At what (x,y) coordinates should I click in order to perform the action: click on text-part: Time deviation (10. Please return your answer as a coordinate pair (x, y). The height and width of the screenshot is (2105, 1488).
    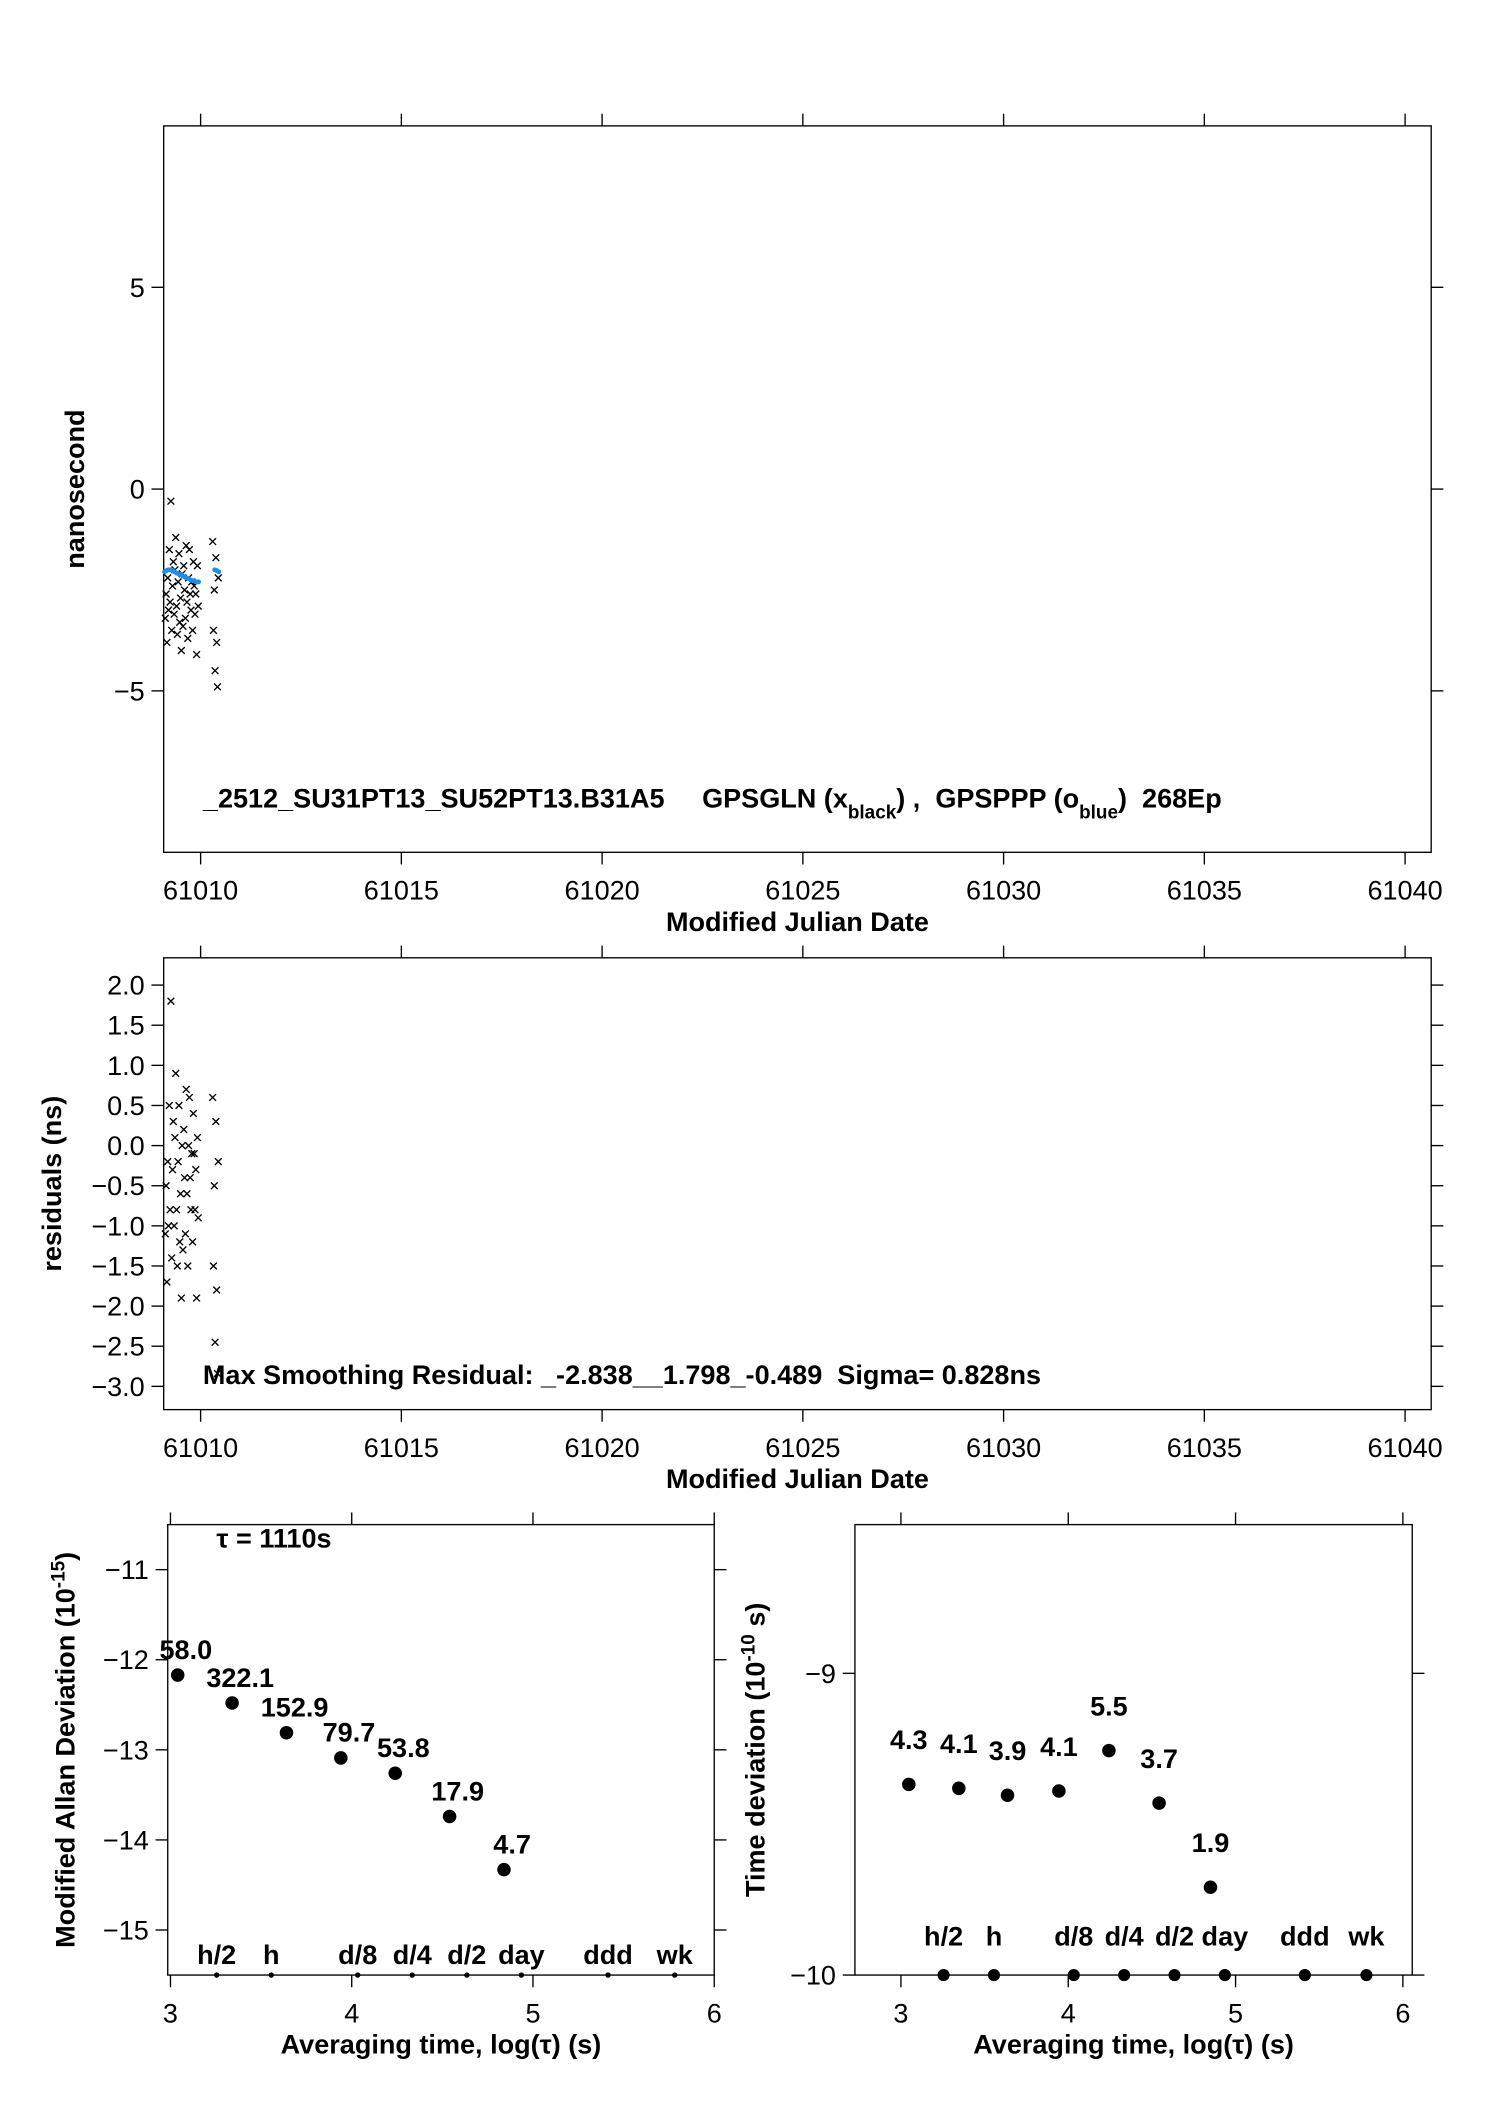
    Looking at the image, I should click on (755, 1780).